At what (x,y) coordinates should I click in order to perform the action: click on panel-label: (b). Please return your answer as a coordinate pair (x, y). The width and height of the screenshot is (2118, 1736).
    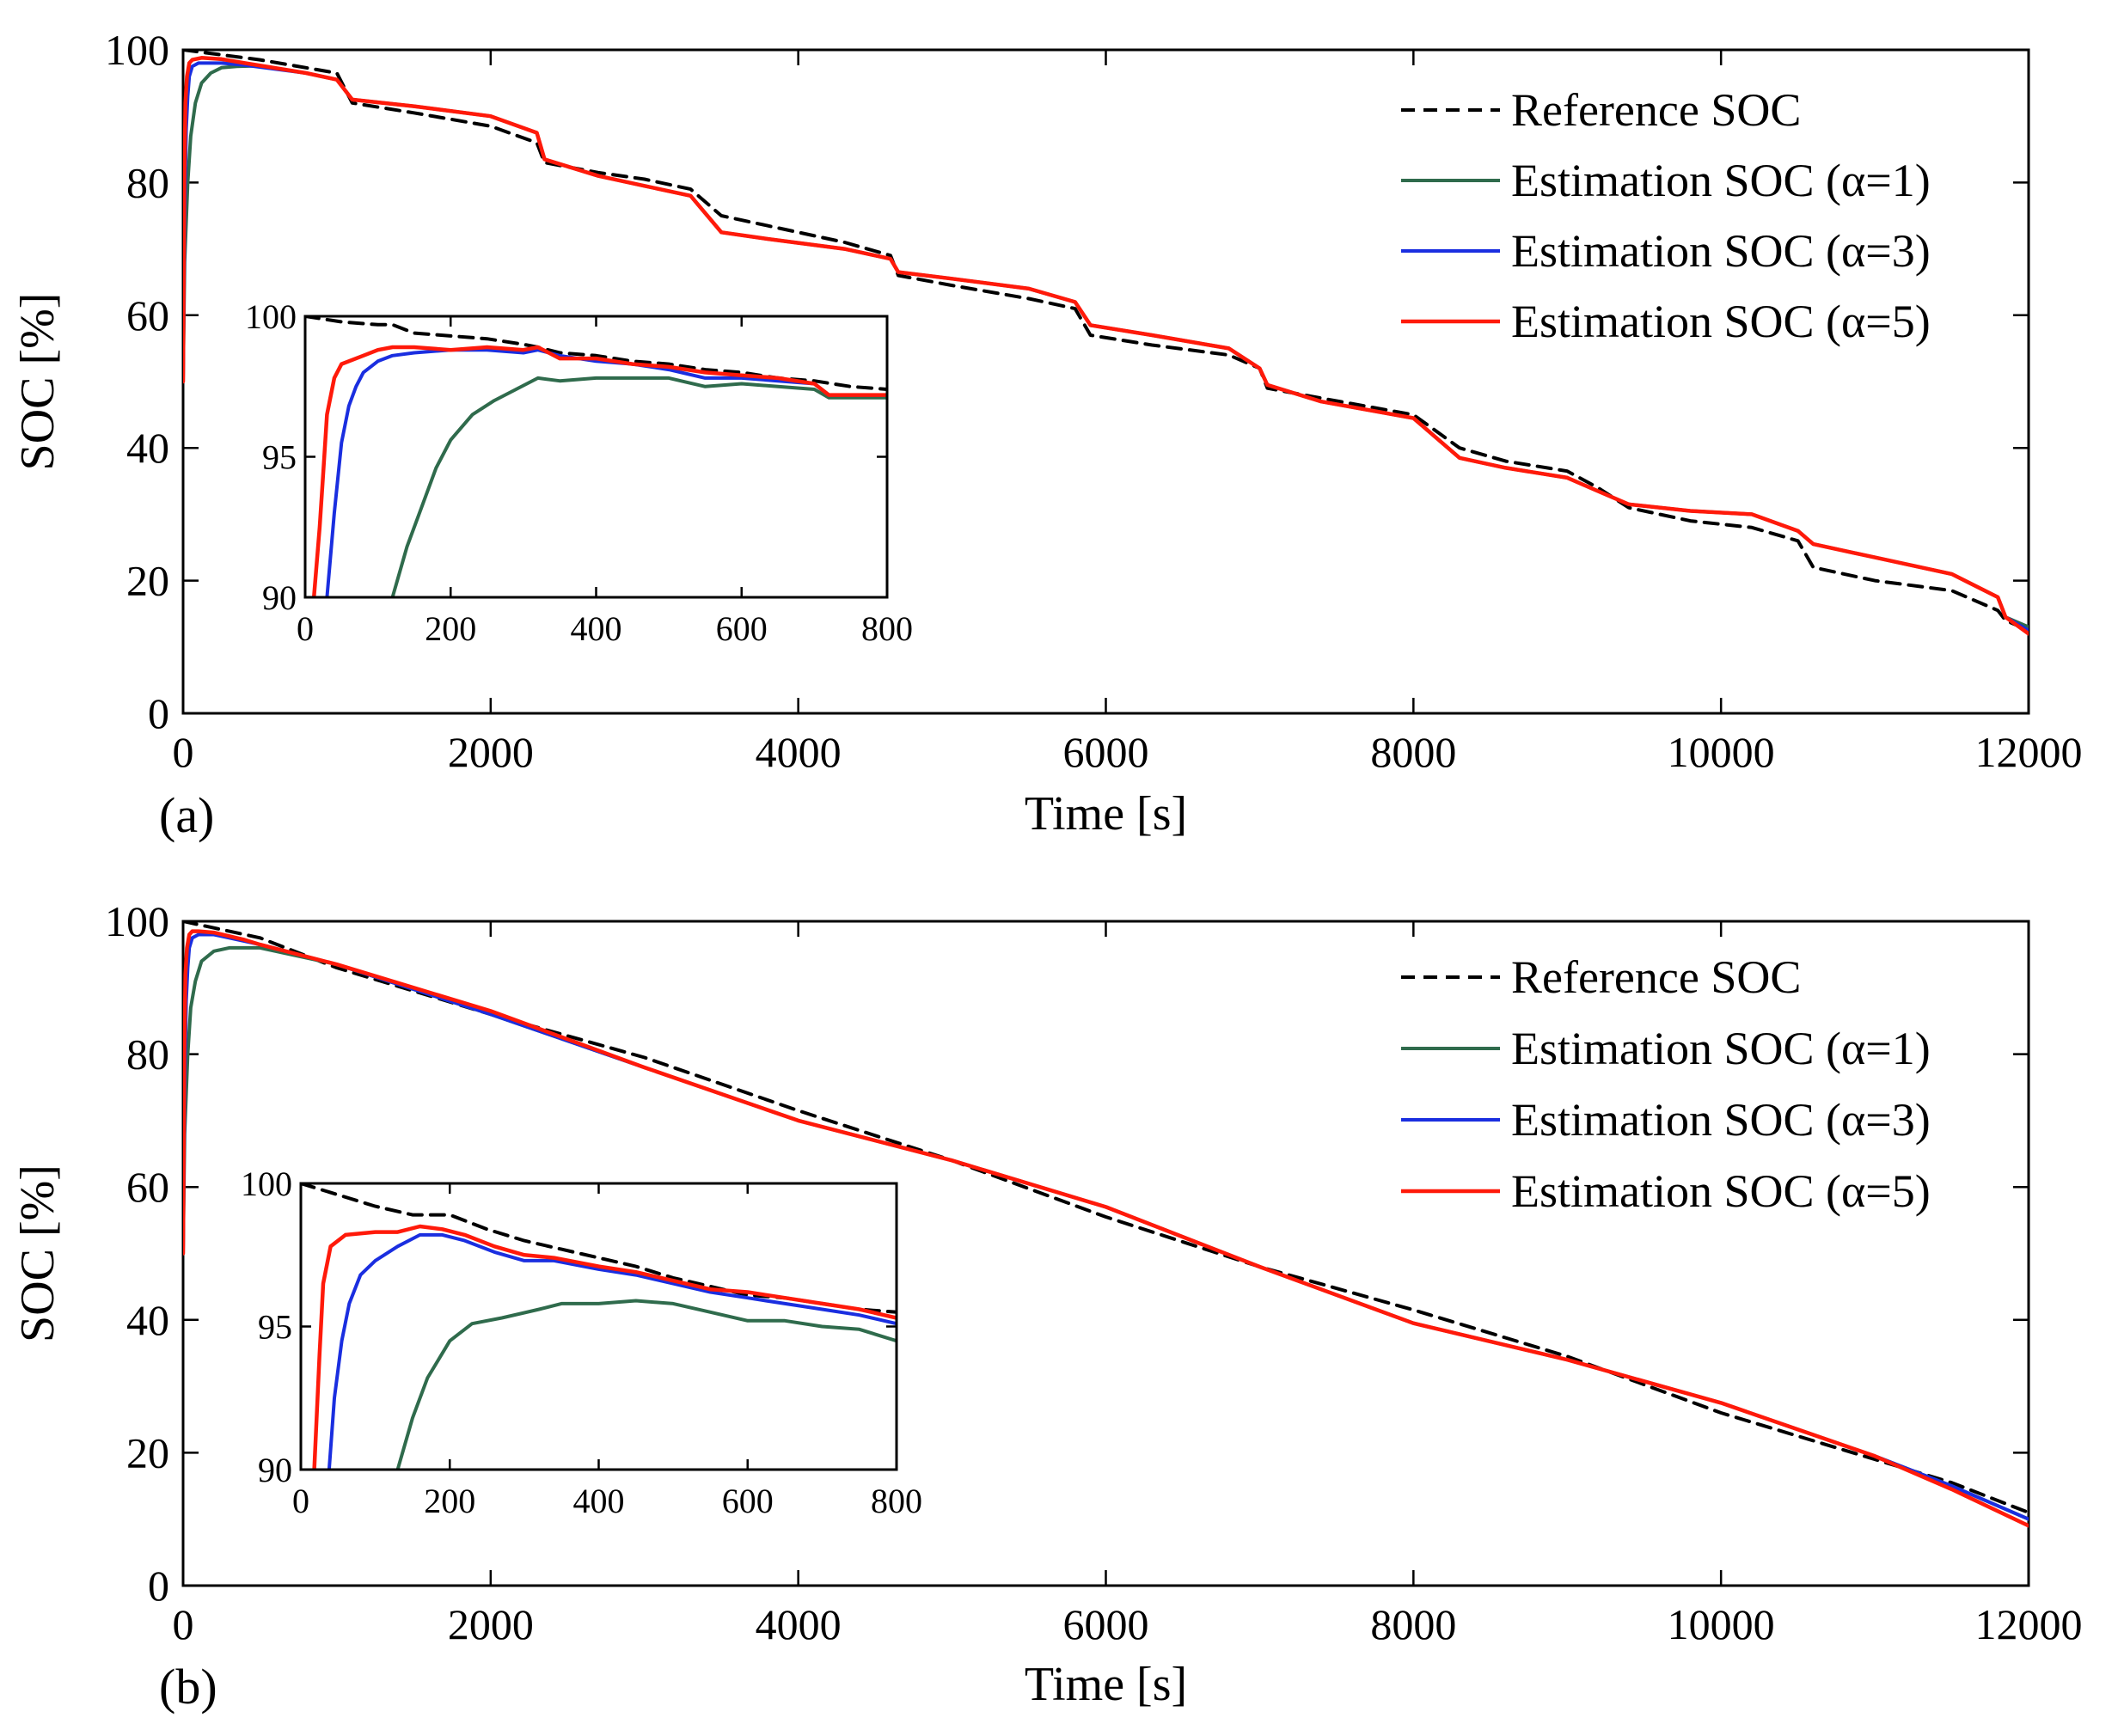
    Looking at the image, I should click on (188, 1687).